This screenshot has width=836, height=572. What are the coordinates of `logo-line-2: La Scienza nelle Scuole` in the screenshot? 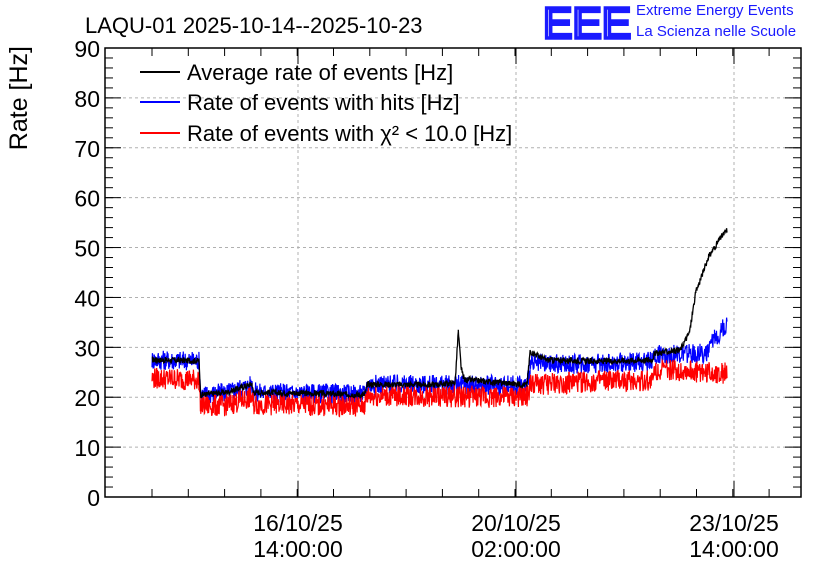 It's located at (716, 31).